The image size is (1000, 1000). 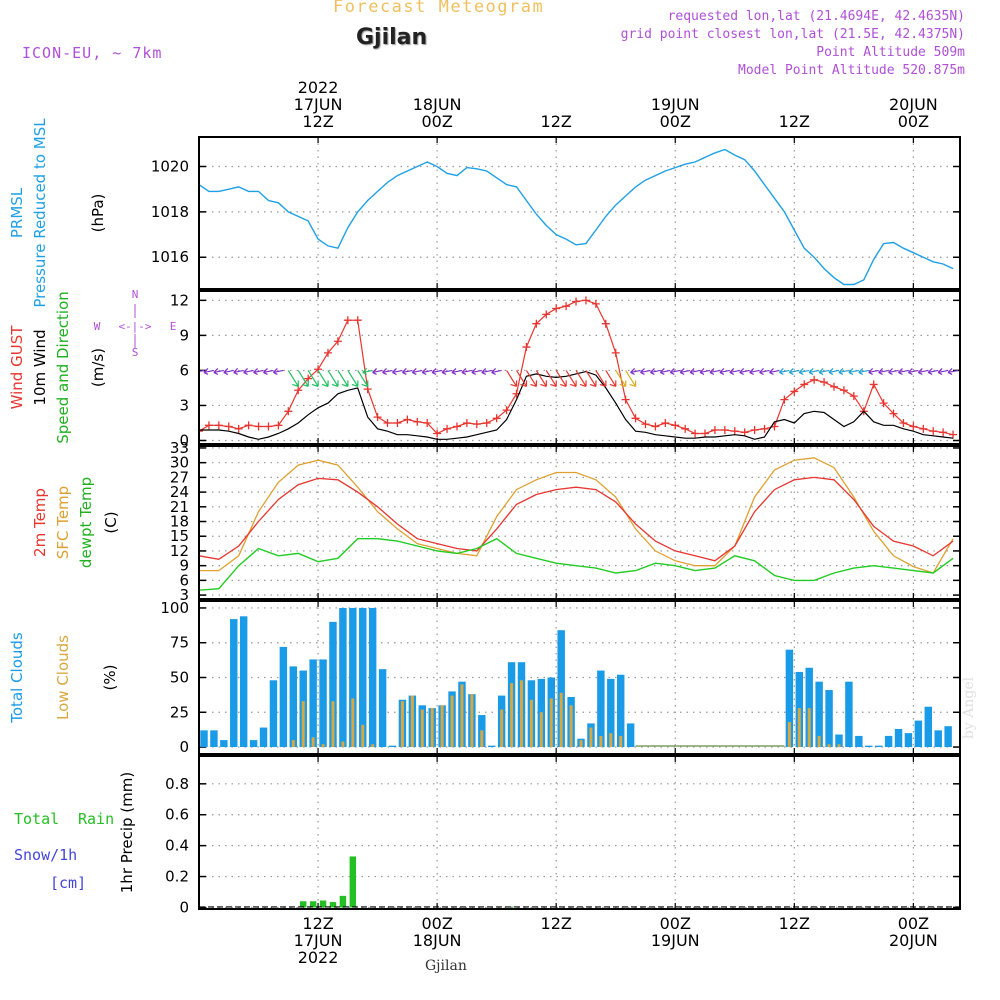 What do you see at coordinates (92, 53) in the screenshot?
I see `model-name: ICON-EU, ~ 7km` at bounding box center [92, 53].